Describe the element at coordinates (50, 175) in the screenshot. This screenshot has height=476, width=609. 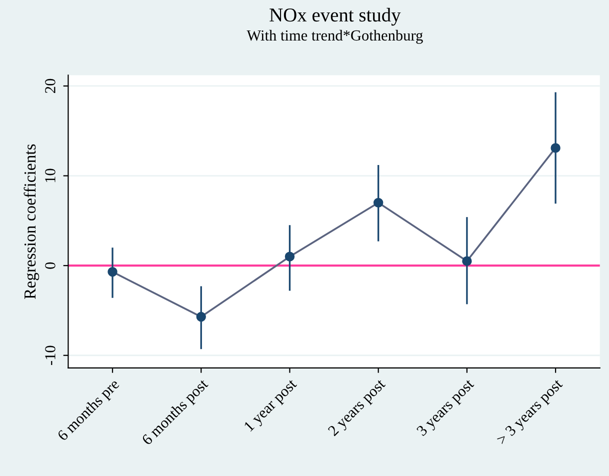
I see `y-tick-label: 10` at that location.